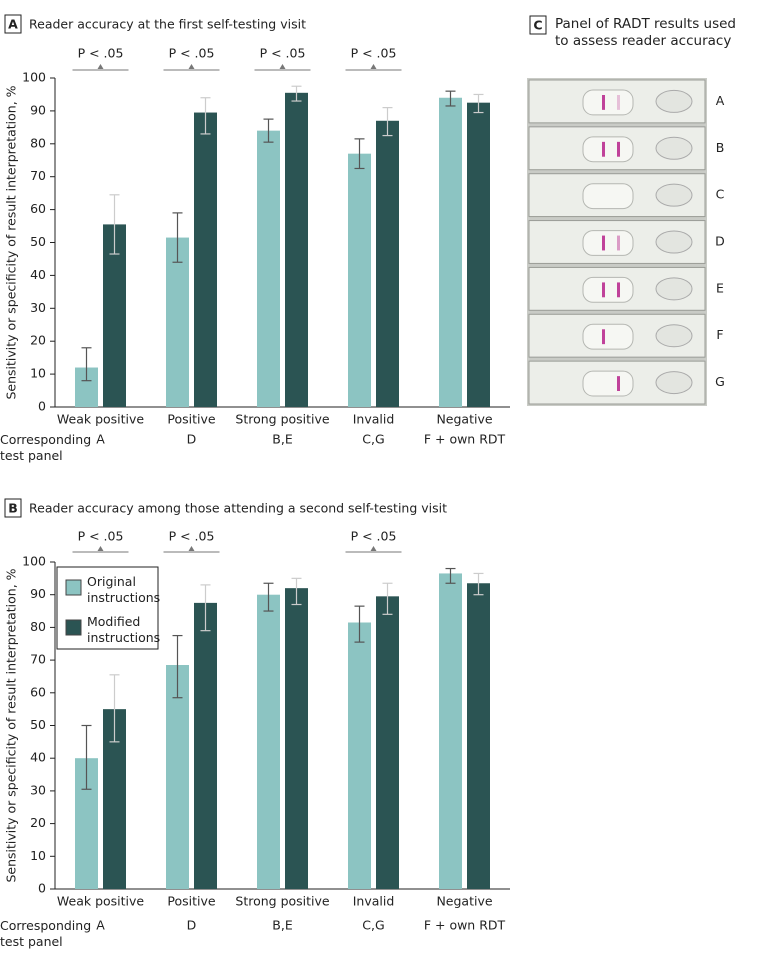 This screenshot has width=783, height=960. Describe the element at coordinates (282, 419) in the screenshot. I see `x-tick-label: Strong positive` at that location.